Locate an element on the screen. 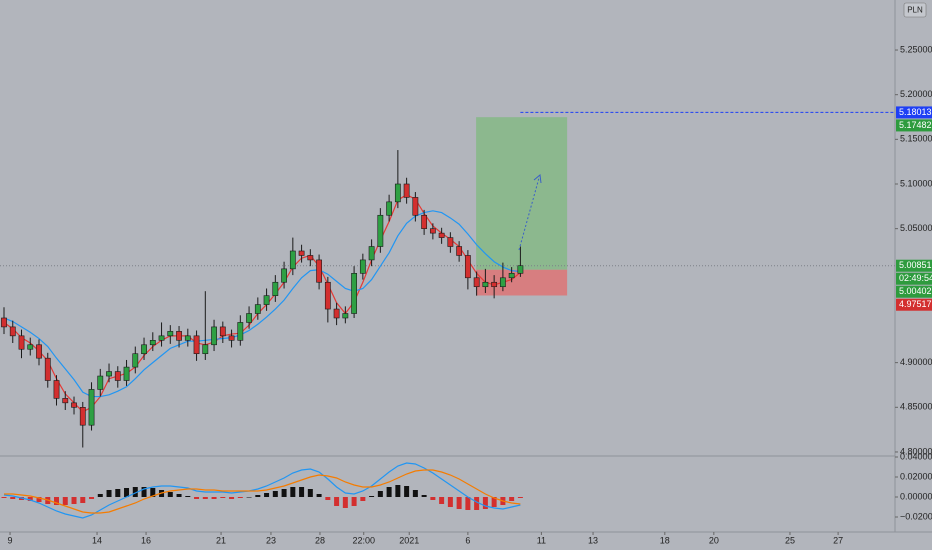 The height and width of the screenshot is (550, 932). price-badge-label: 5.18013 is located at coordinates (915, 112).